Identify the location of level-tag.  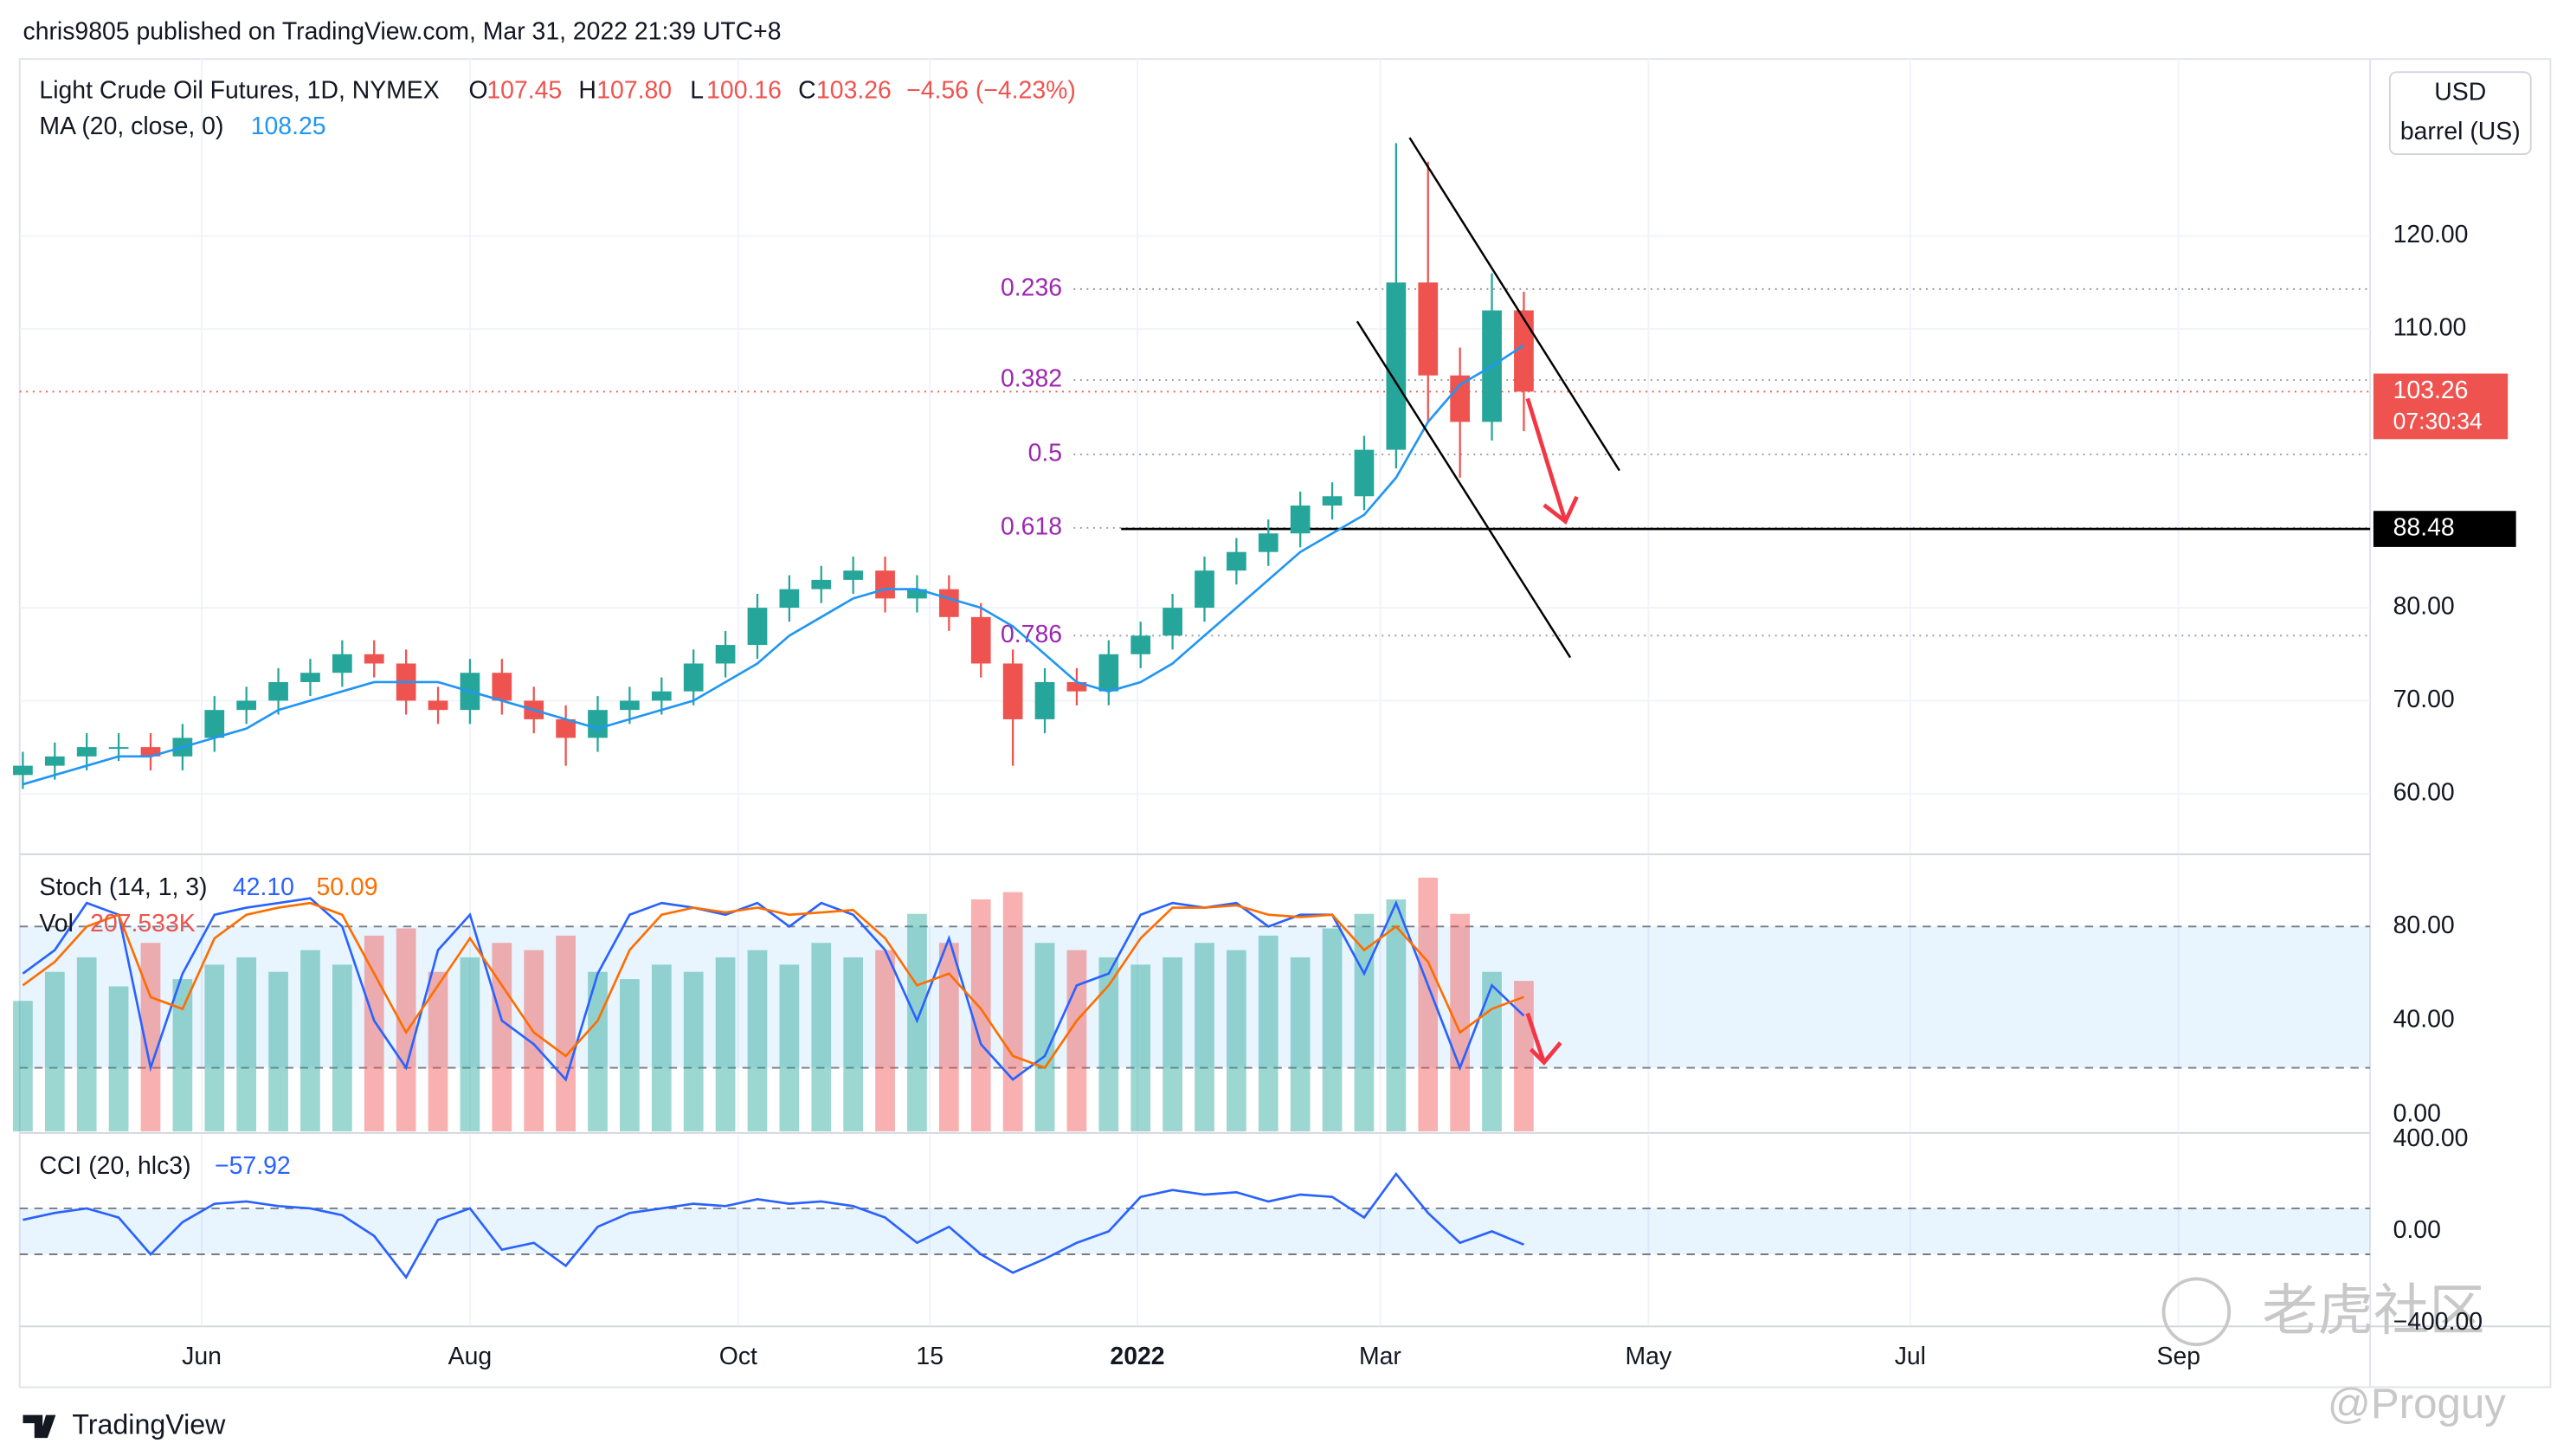
(2445, 529).